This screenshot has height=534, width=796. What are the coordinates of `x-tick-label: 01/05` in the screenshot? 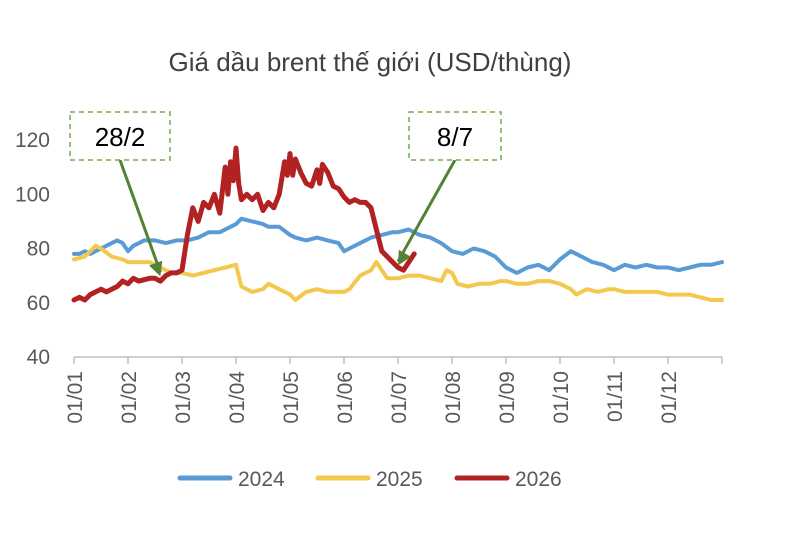 It's located at (291, 397).